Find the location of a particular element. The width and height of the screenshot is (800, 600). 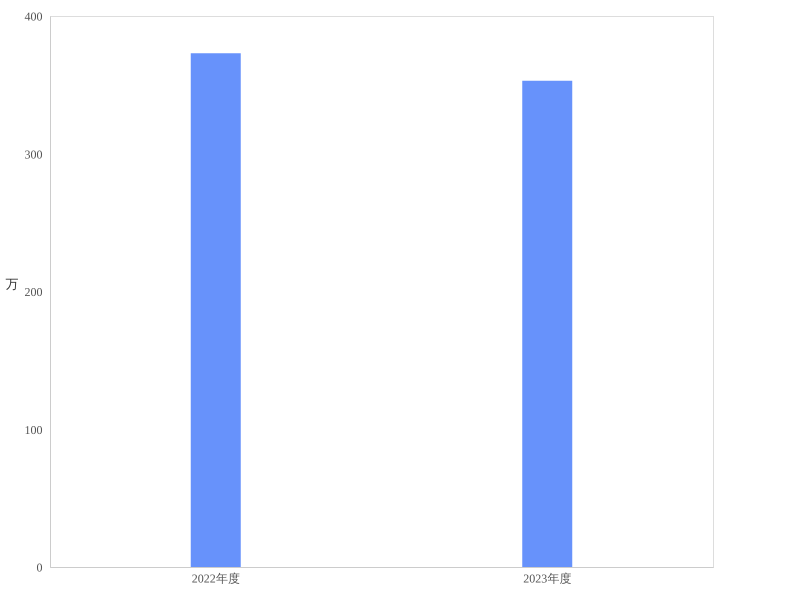

y-tick-label: 400 is located at coordinates (33, 17).